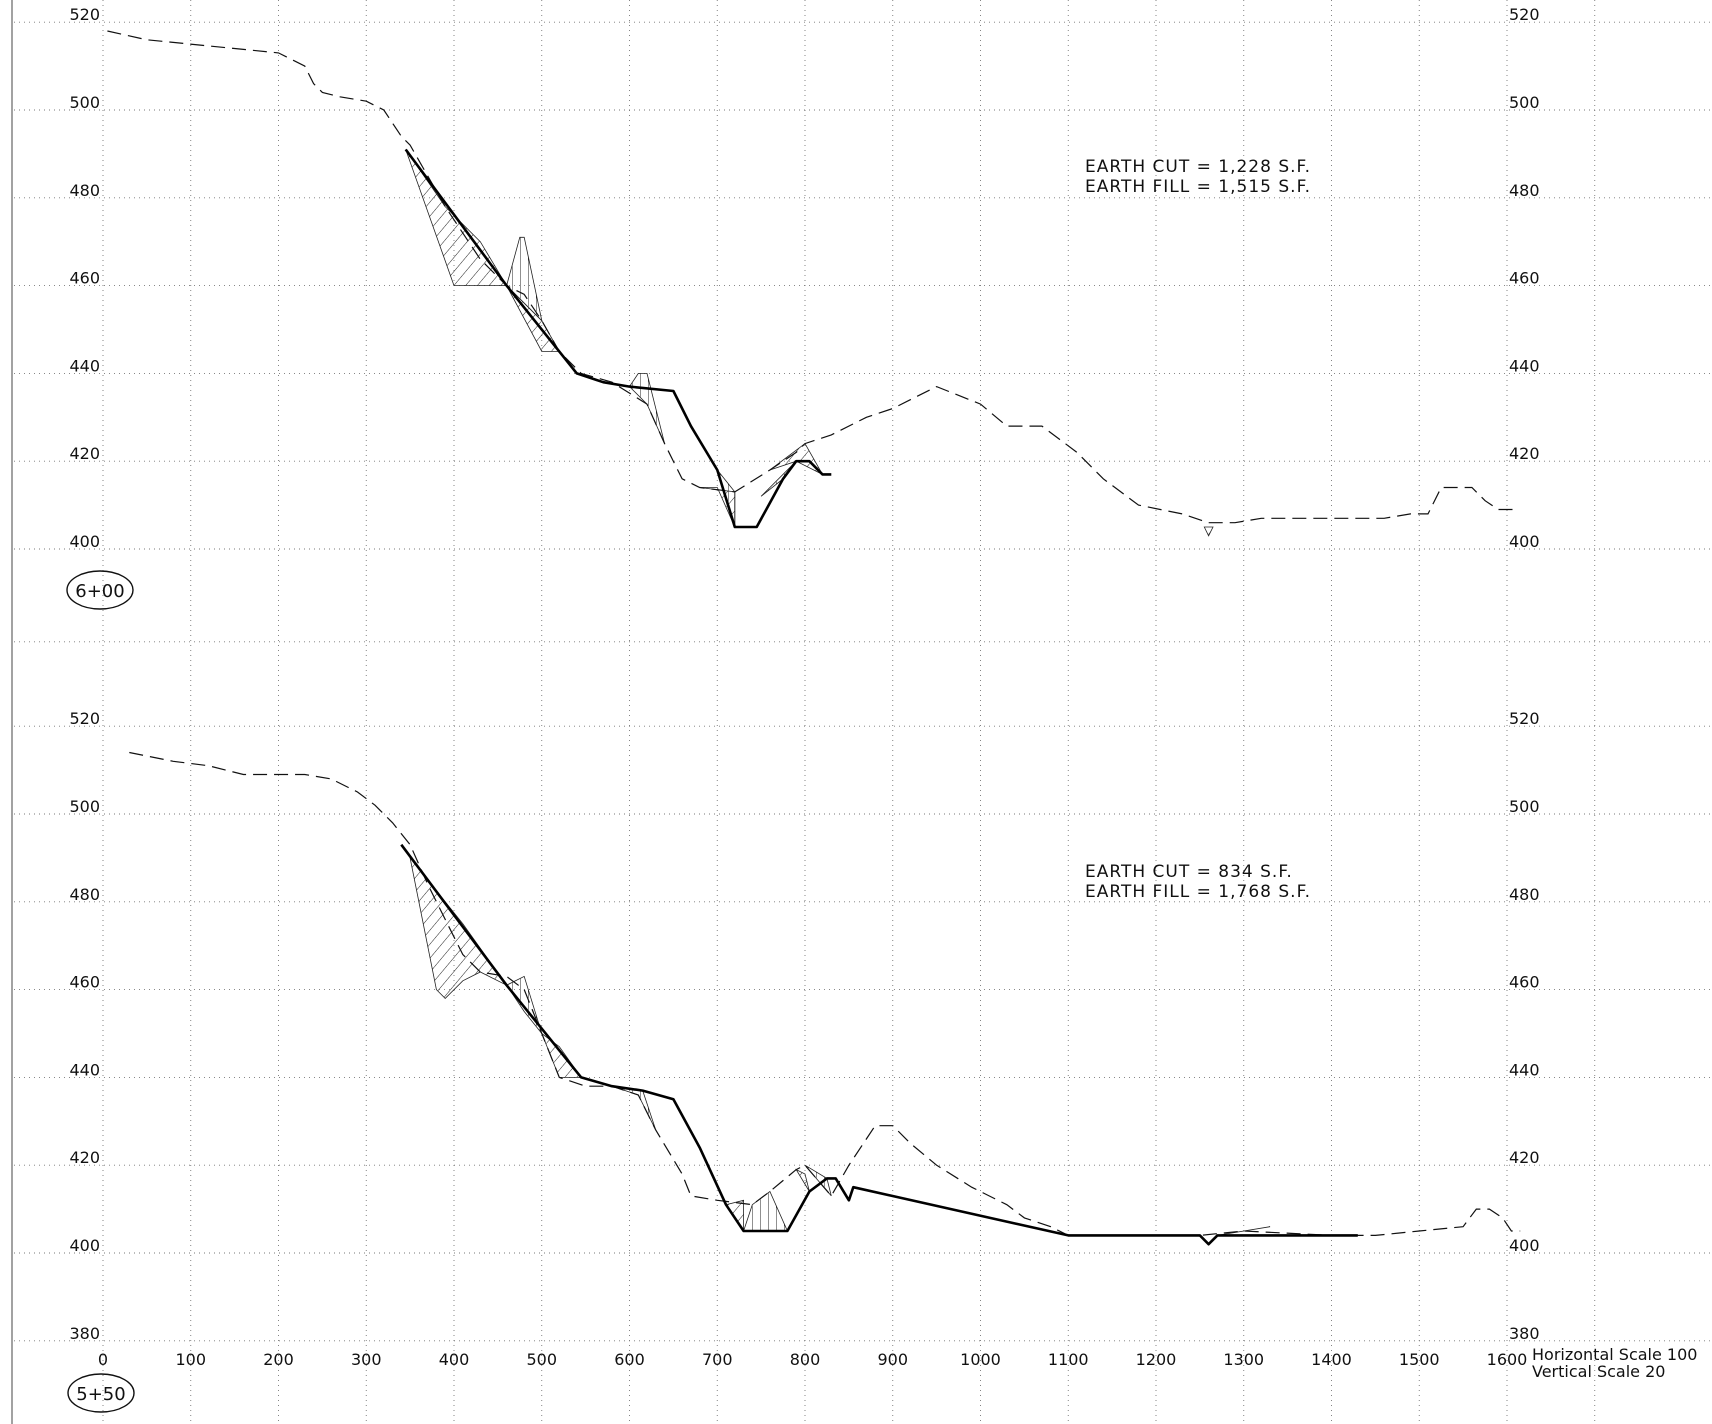 This screenshot has height=1424, width=1712. Describe the element at coordinates (892, 1359) in the screenshot. I see `offset-tick-label: 900` at that location.